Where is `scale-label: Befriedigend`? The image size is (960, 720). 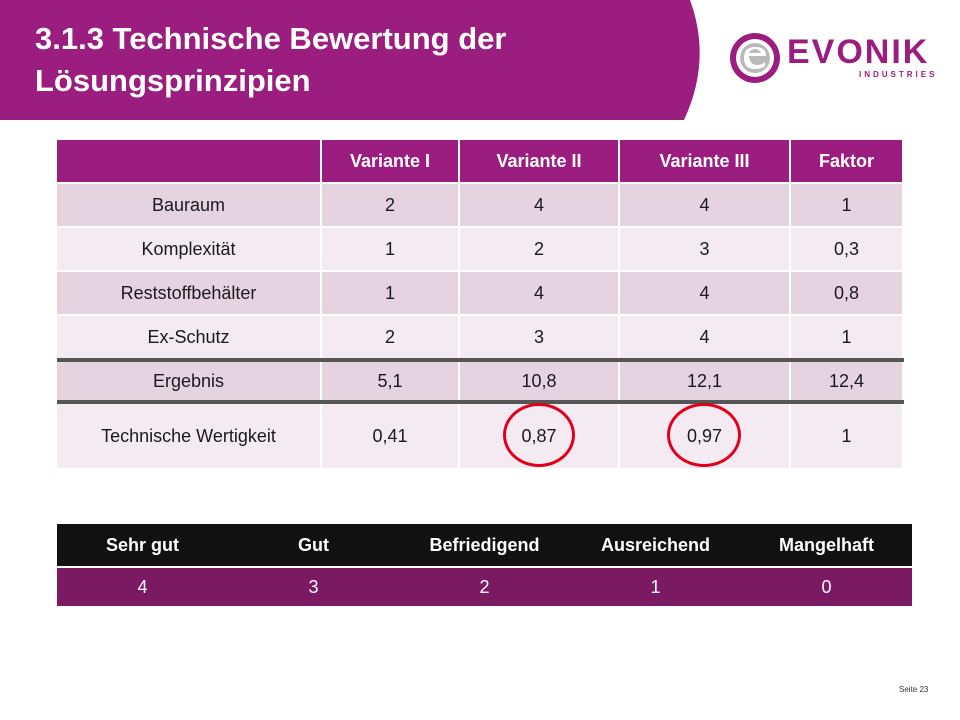
scale-label: Befriedigend is located at coordinates (484, 546).